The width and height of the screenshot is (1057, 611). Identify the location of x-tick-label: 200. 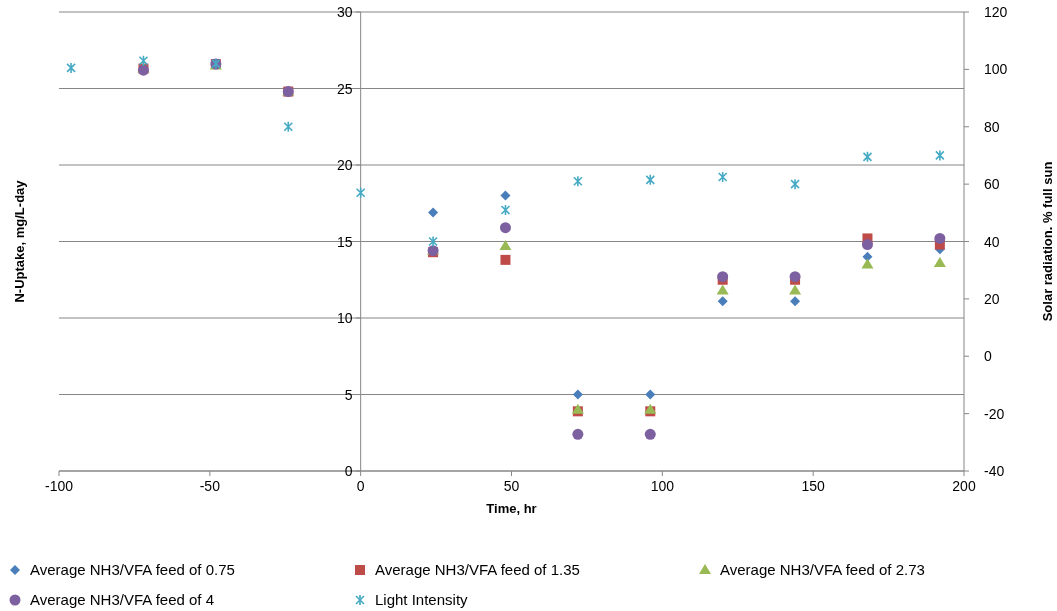
(964, 486).